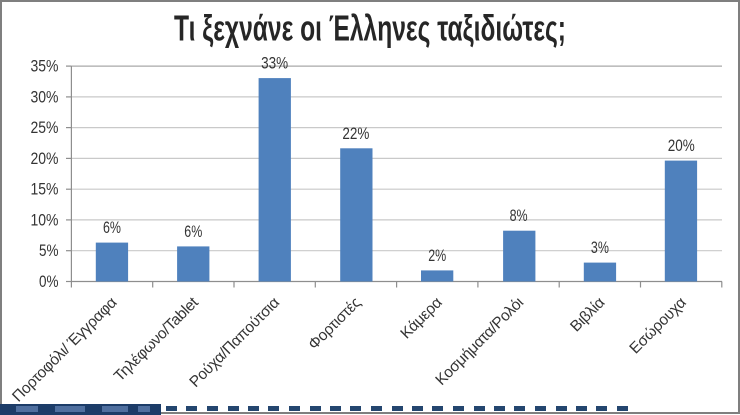 The image size is (740, 415). I want to click on svg-text: 3%, so click(600, 248).